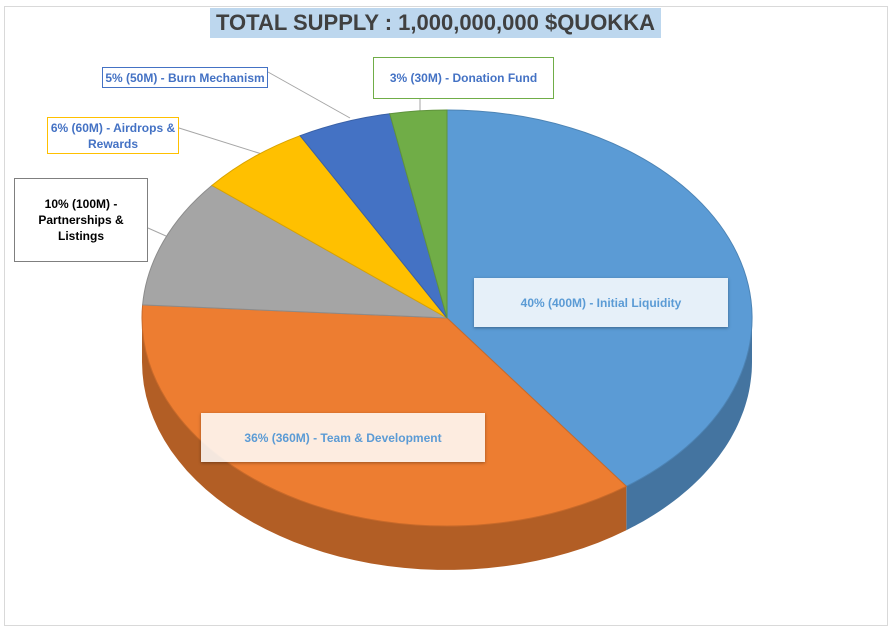 The image size is (893, 632). What do you see at coordinates (601, 302) in the screenshot?
I see `slice-label-initial-liquidity: 40% (400M) - Initial Liquidity` at bounding box center [601, 302].